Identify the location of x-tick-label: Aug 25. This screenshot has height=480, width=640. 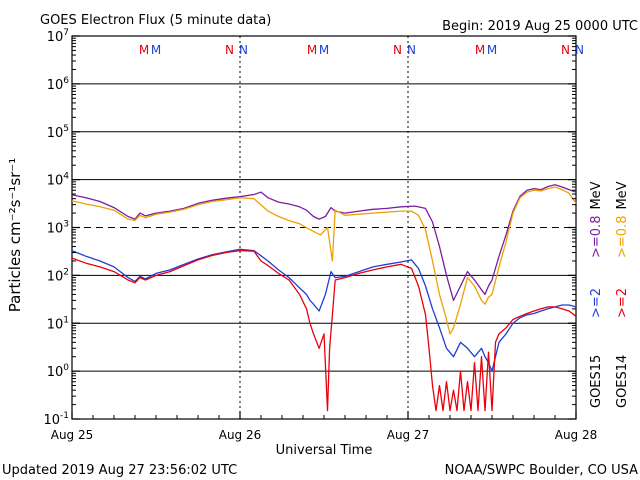
(72, 435).